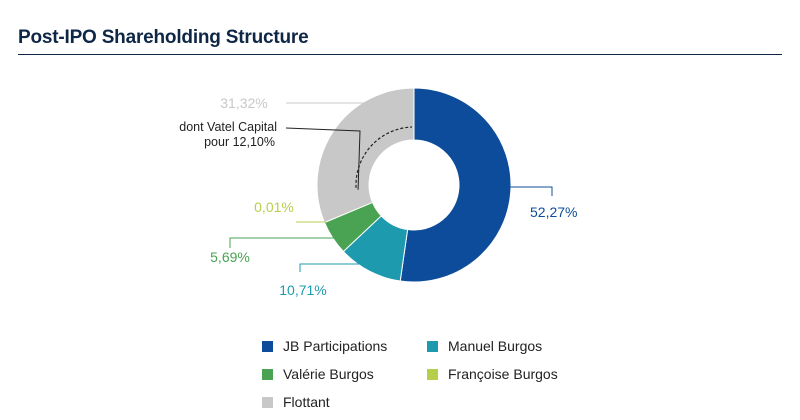  I want to click on leader-line-jb-participations, so click(531, 191).